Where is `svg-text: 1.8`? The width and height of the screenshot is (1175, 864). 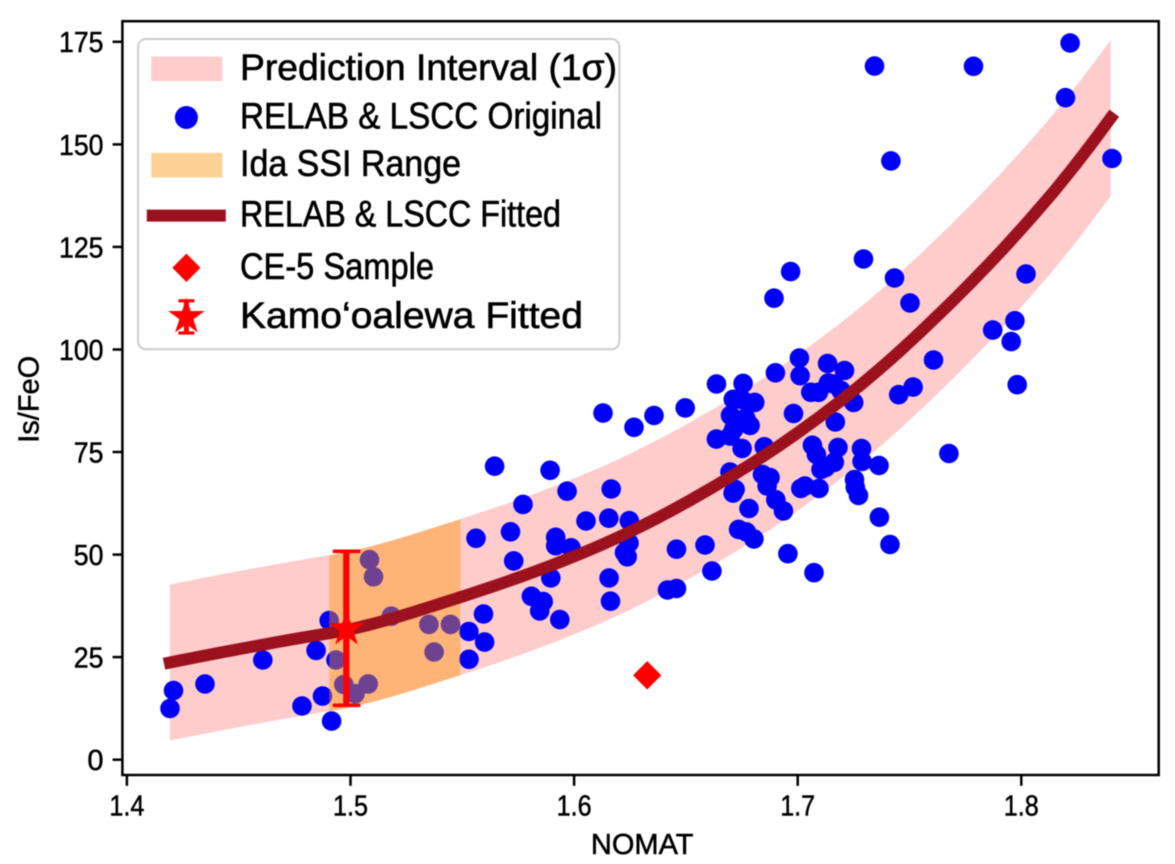 svg-text: 1.8 is located at coordinates (1021, 807).